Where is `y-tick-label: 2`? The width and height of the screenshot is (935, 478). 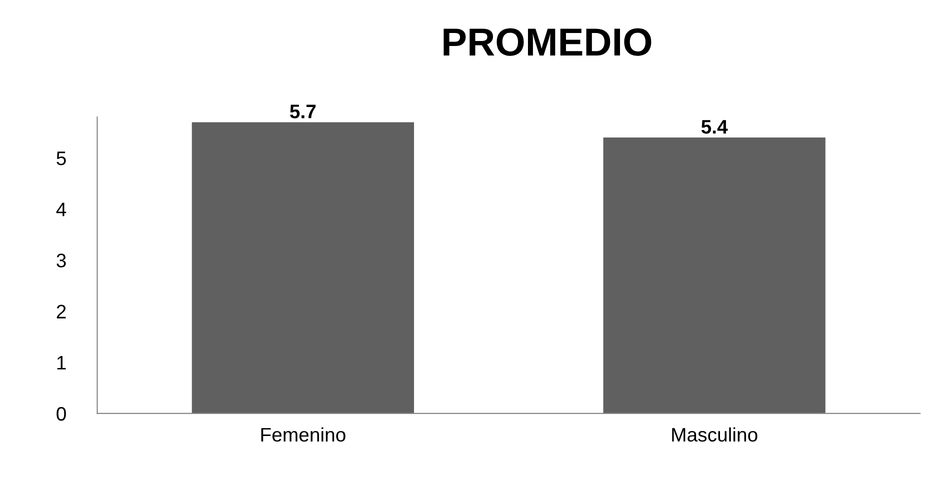 y-tick-label: 2 is located at coordinates (61, 311).